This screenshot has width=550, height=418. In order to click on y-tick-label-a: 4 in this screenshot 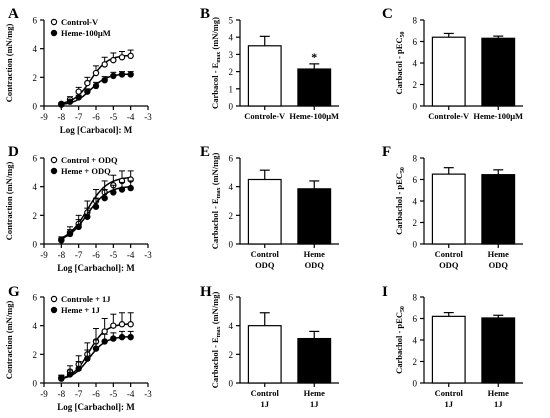, I will do `click(35, 49)`.